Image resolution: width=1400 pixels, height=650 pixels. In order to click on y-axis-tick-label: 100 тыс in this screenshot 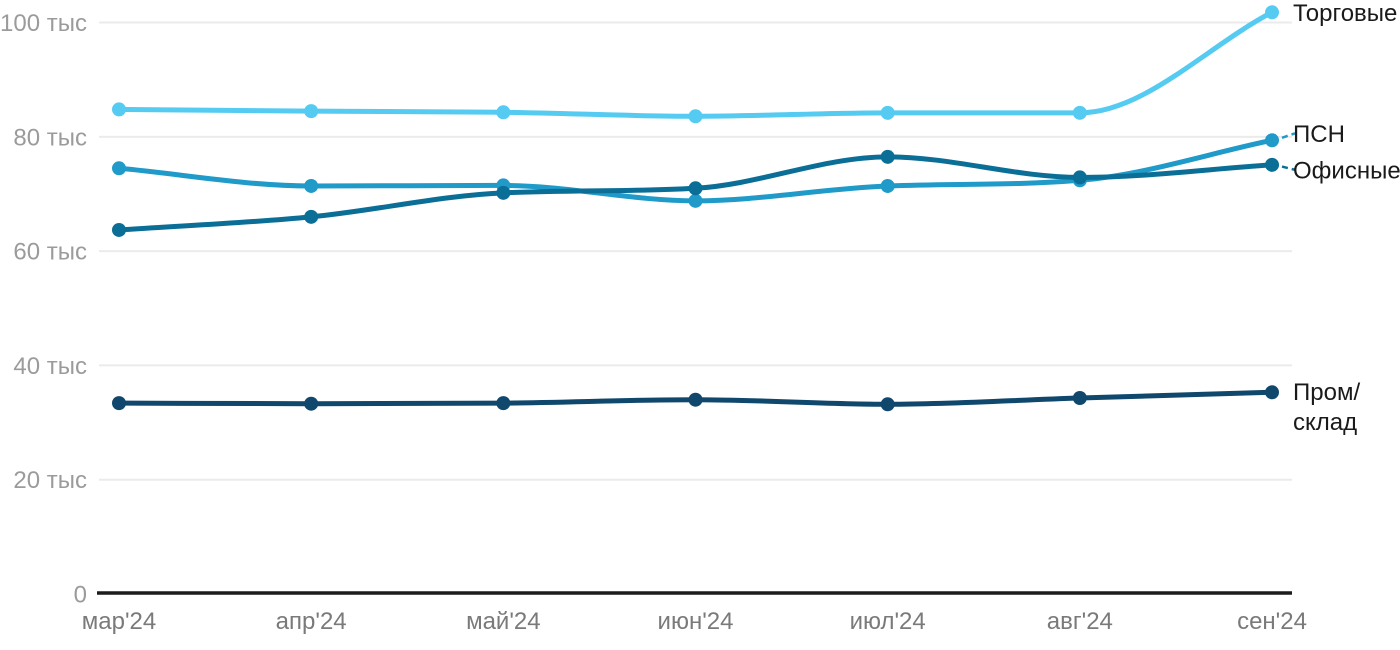, I will do `click(43, 23)`.